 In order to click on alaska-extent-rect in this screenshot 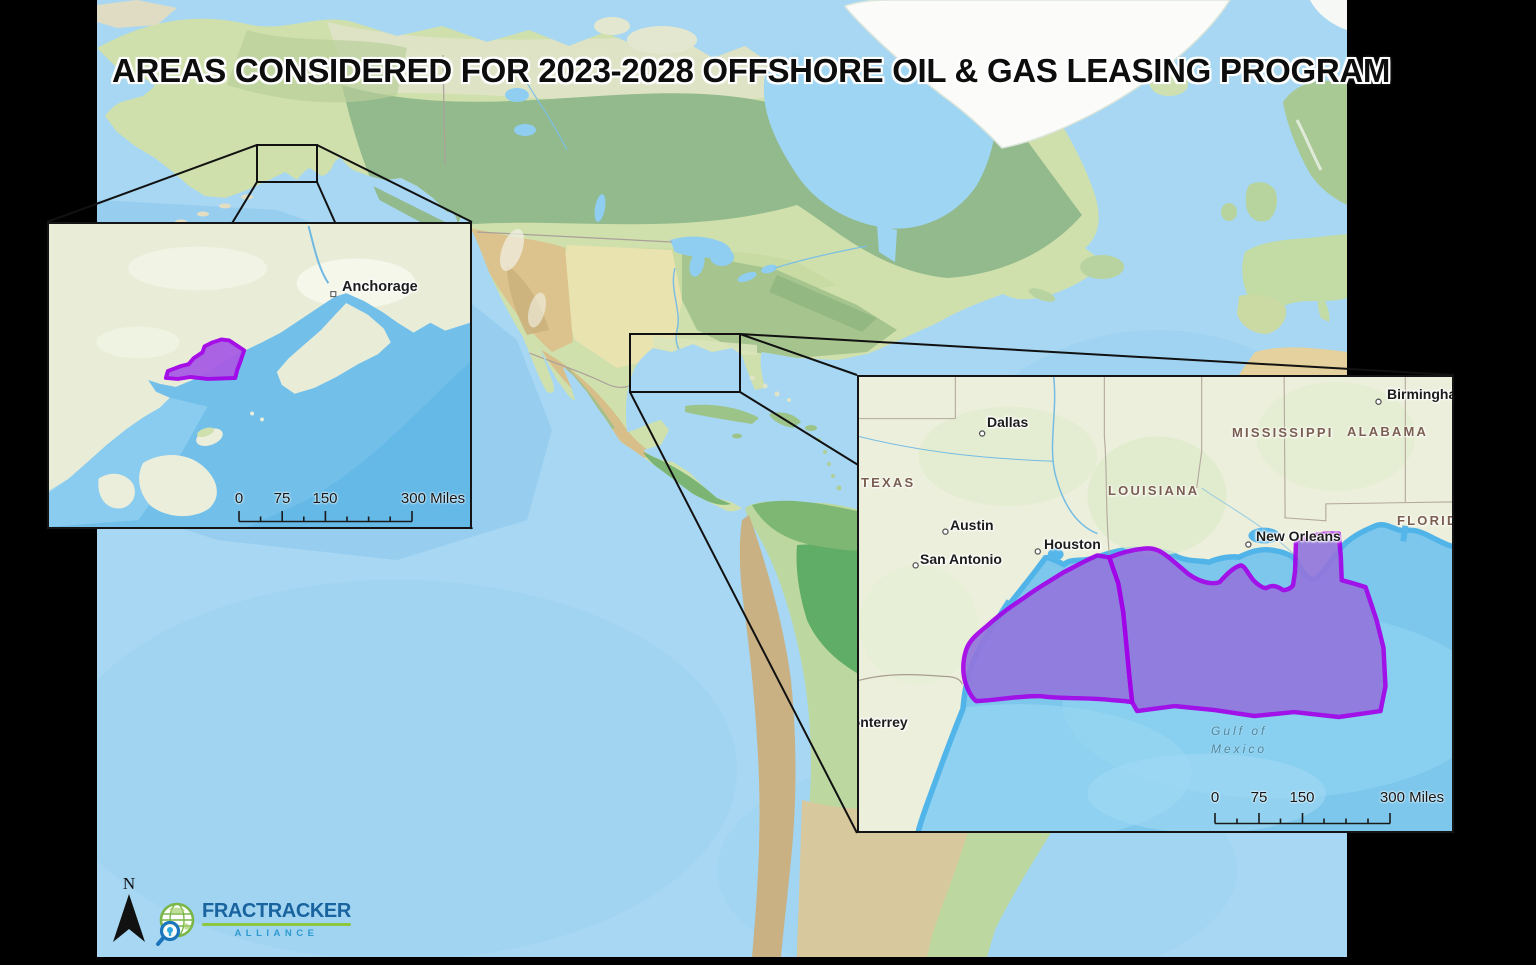, I will do `click(287, 163)`.